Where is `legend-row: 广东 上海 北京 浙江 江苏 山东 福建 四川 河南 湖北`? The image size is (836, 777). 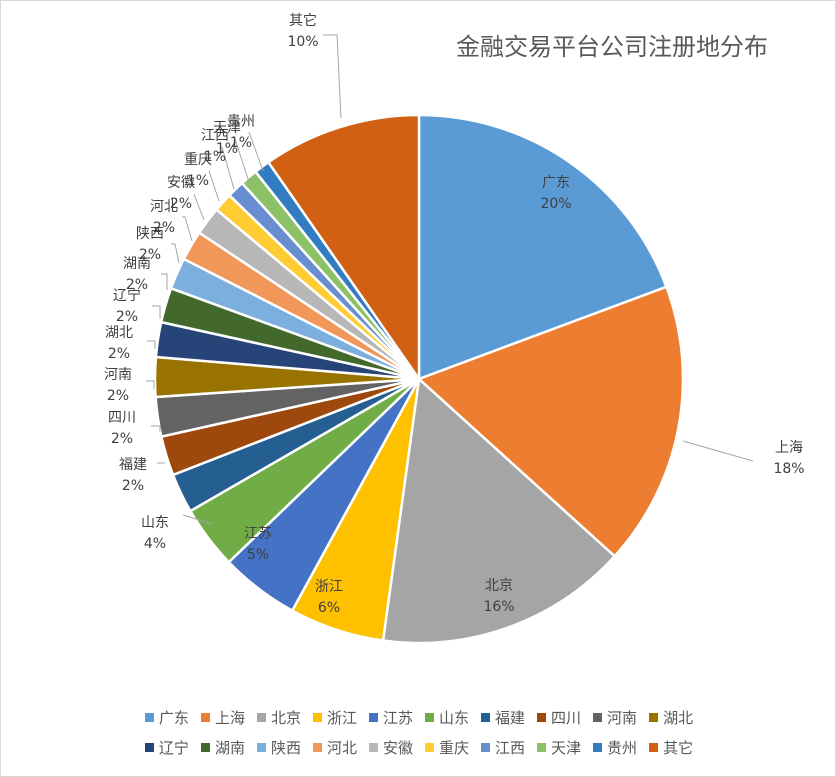
legend-row: 广东 上海 北京 浙江 江苏 山东 福建 四川 河南 湖北 is located at coordinates (418, 717).